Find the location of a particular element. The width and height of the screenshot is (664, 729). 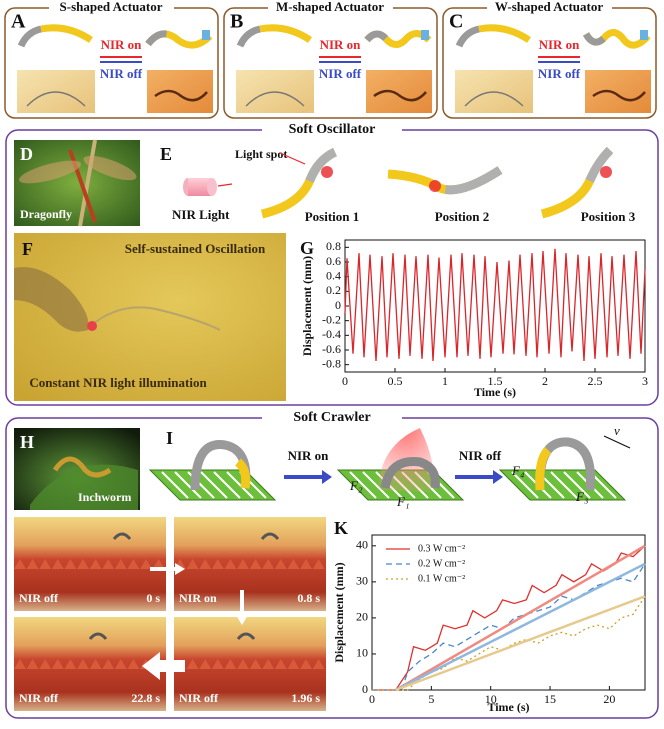

photo-on is located at coordinates (399, 91).